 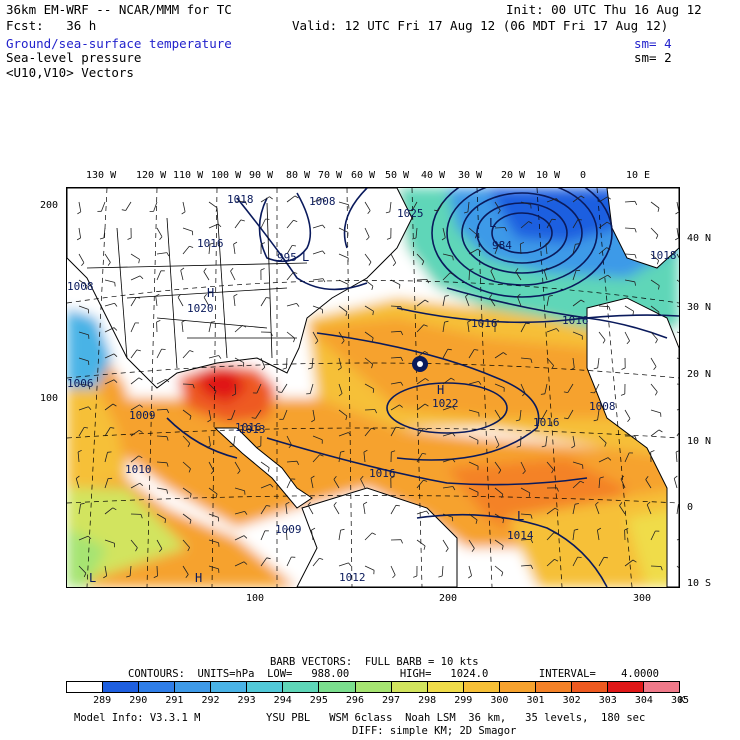 I want to click on cyclone-marker, so click(x=420, y=364).